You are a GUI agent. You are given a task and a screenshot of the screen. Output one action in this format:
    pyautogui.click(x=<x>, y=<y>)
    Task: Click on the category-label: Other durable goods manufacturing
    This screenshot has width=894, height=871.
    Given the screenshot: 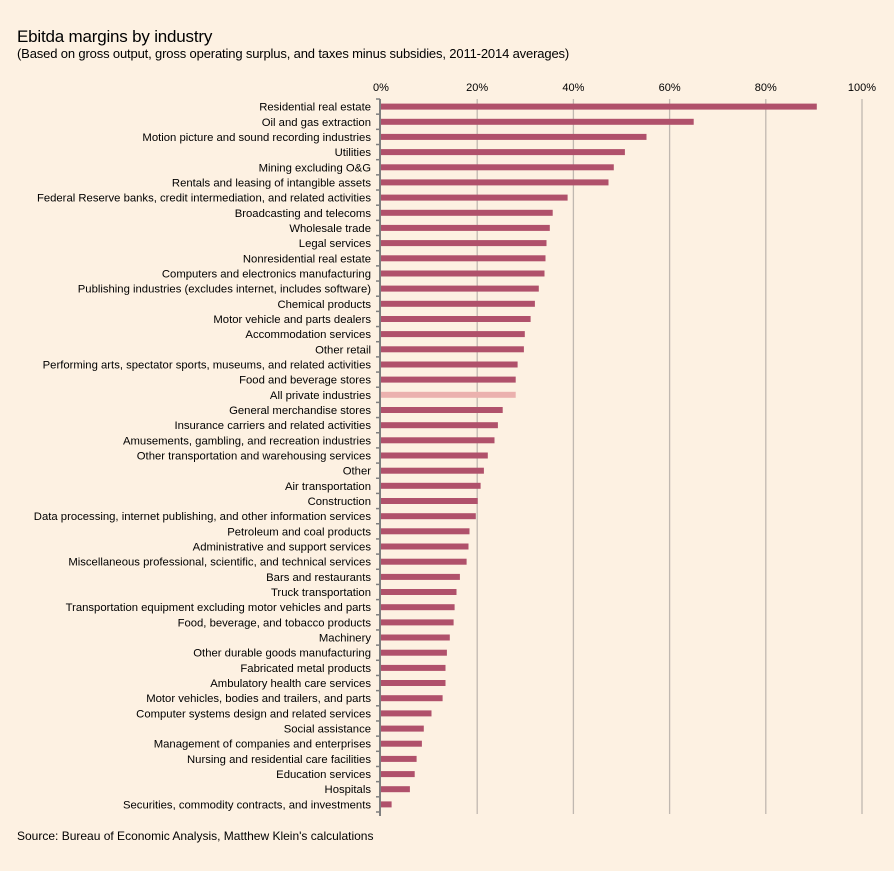 What is the action you would take?
    pyautogui.click(x=282, y=654)
    